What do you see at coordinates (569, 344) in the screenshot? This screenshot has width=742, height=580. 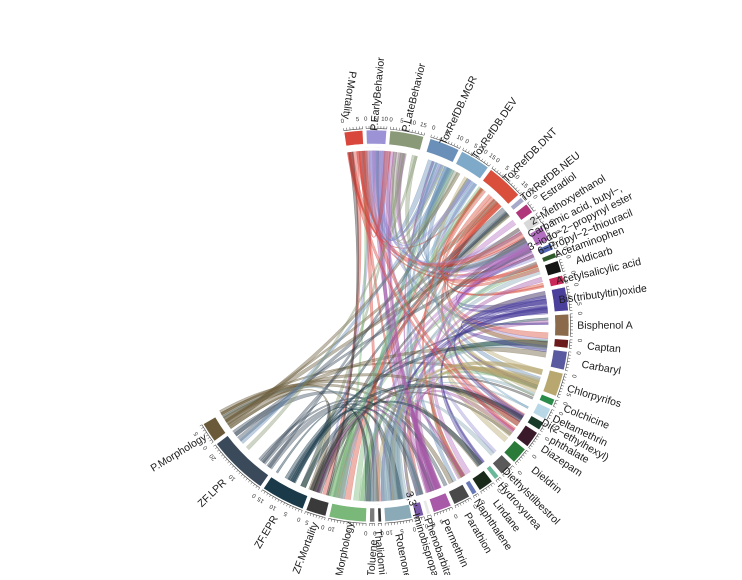 I see `tick-baseline` at bounding box center [569, 344].